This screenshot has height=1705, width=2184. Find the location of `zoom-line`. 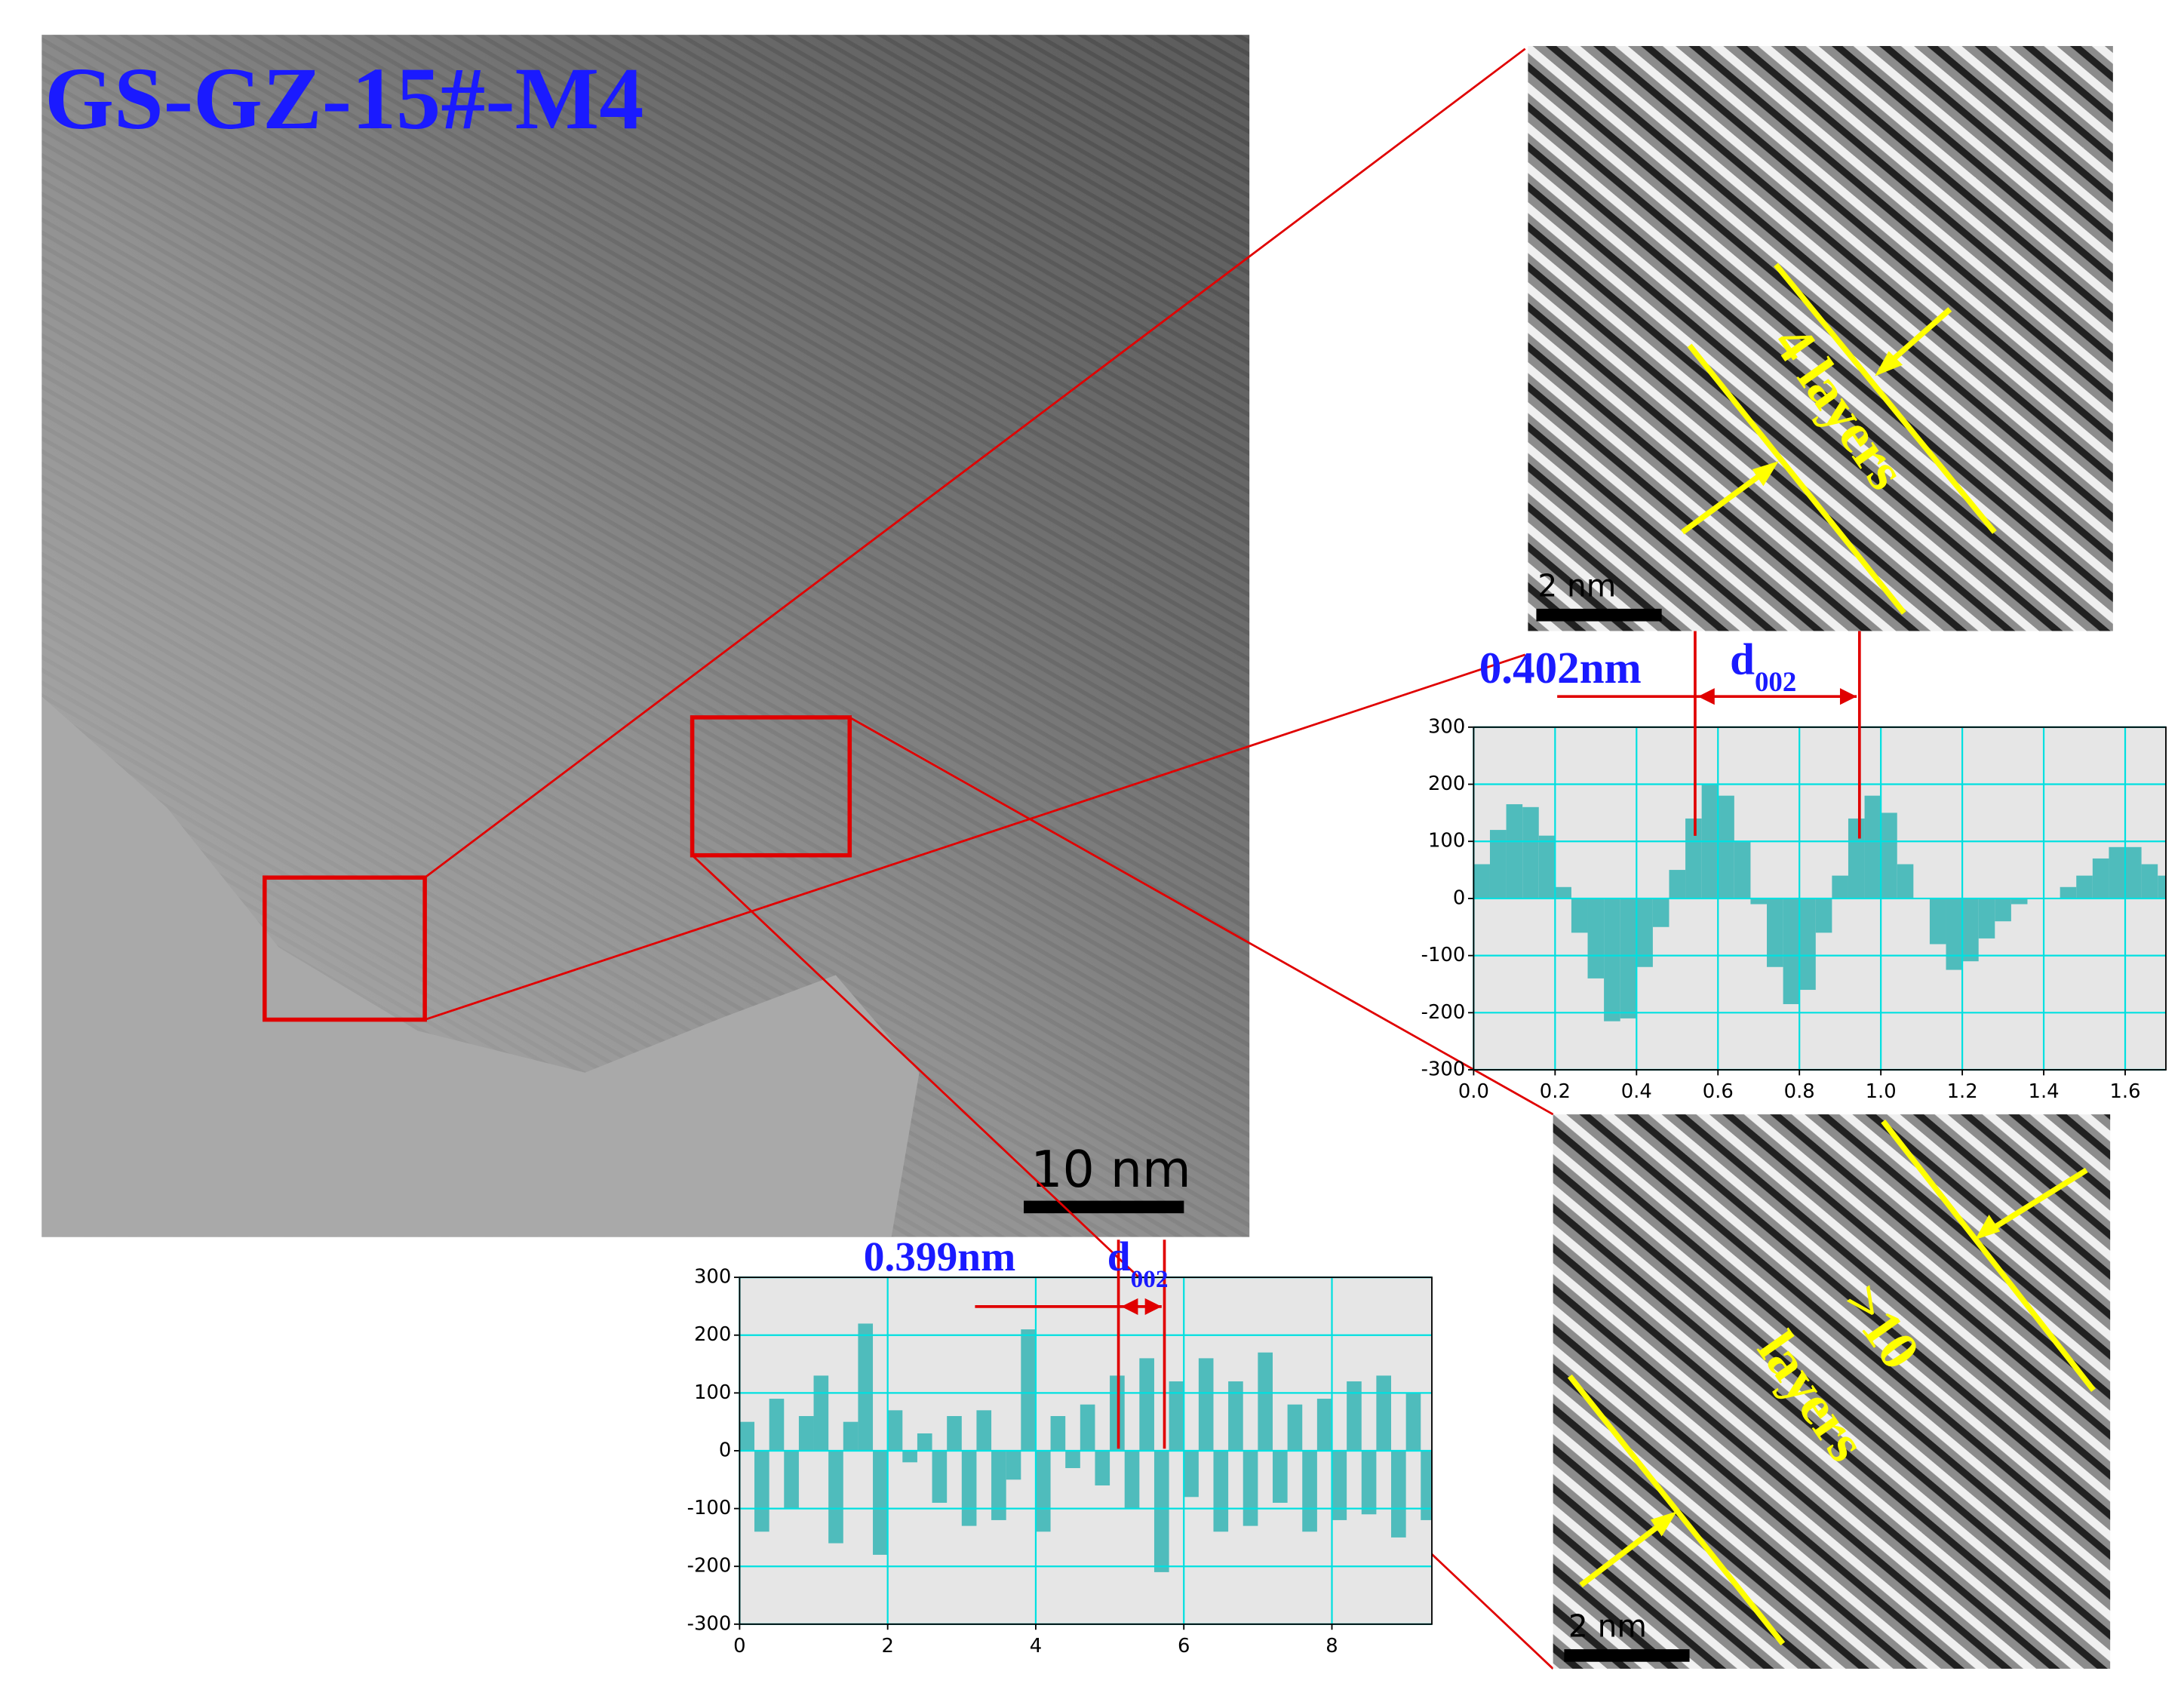

zoom-line is located at coordinates (975, 837).